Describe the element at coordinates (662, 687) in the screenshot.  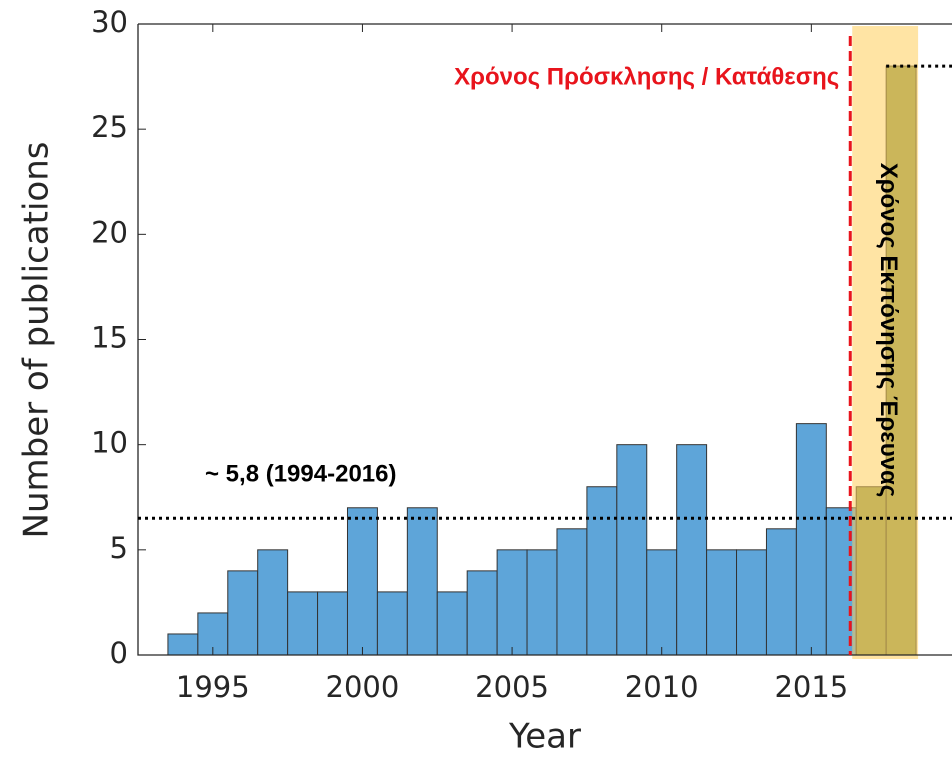
I see `x-tick-label: 2010` at that location.